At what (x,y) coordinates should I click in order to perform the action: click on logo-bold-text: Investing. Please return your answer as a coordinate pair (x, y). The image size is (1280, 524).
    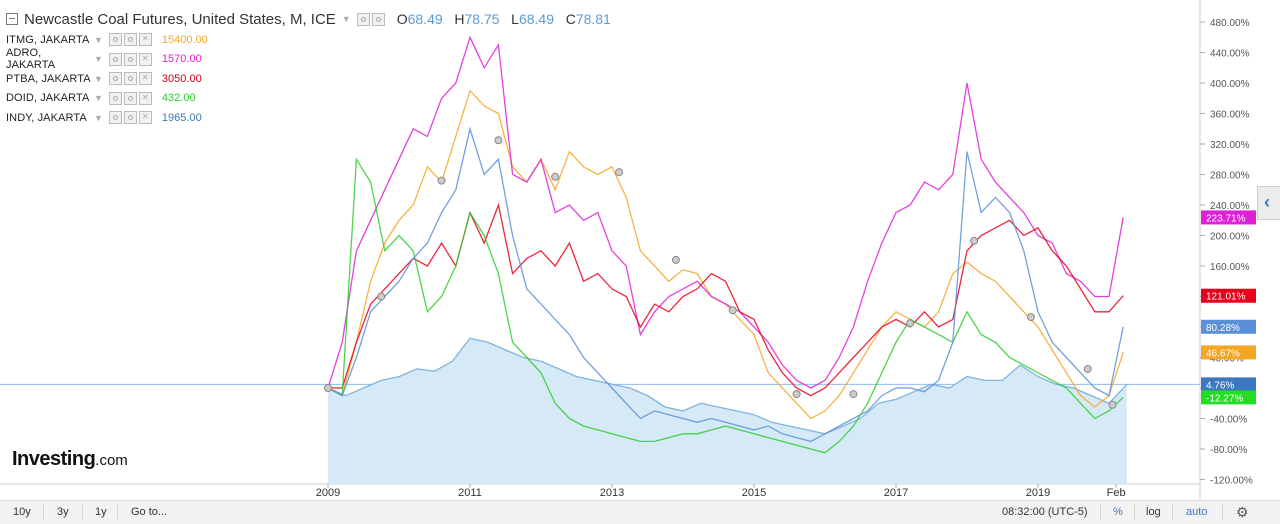
    Looking at the image, I should click on (54, 459).